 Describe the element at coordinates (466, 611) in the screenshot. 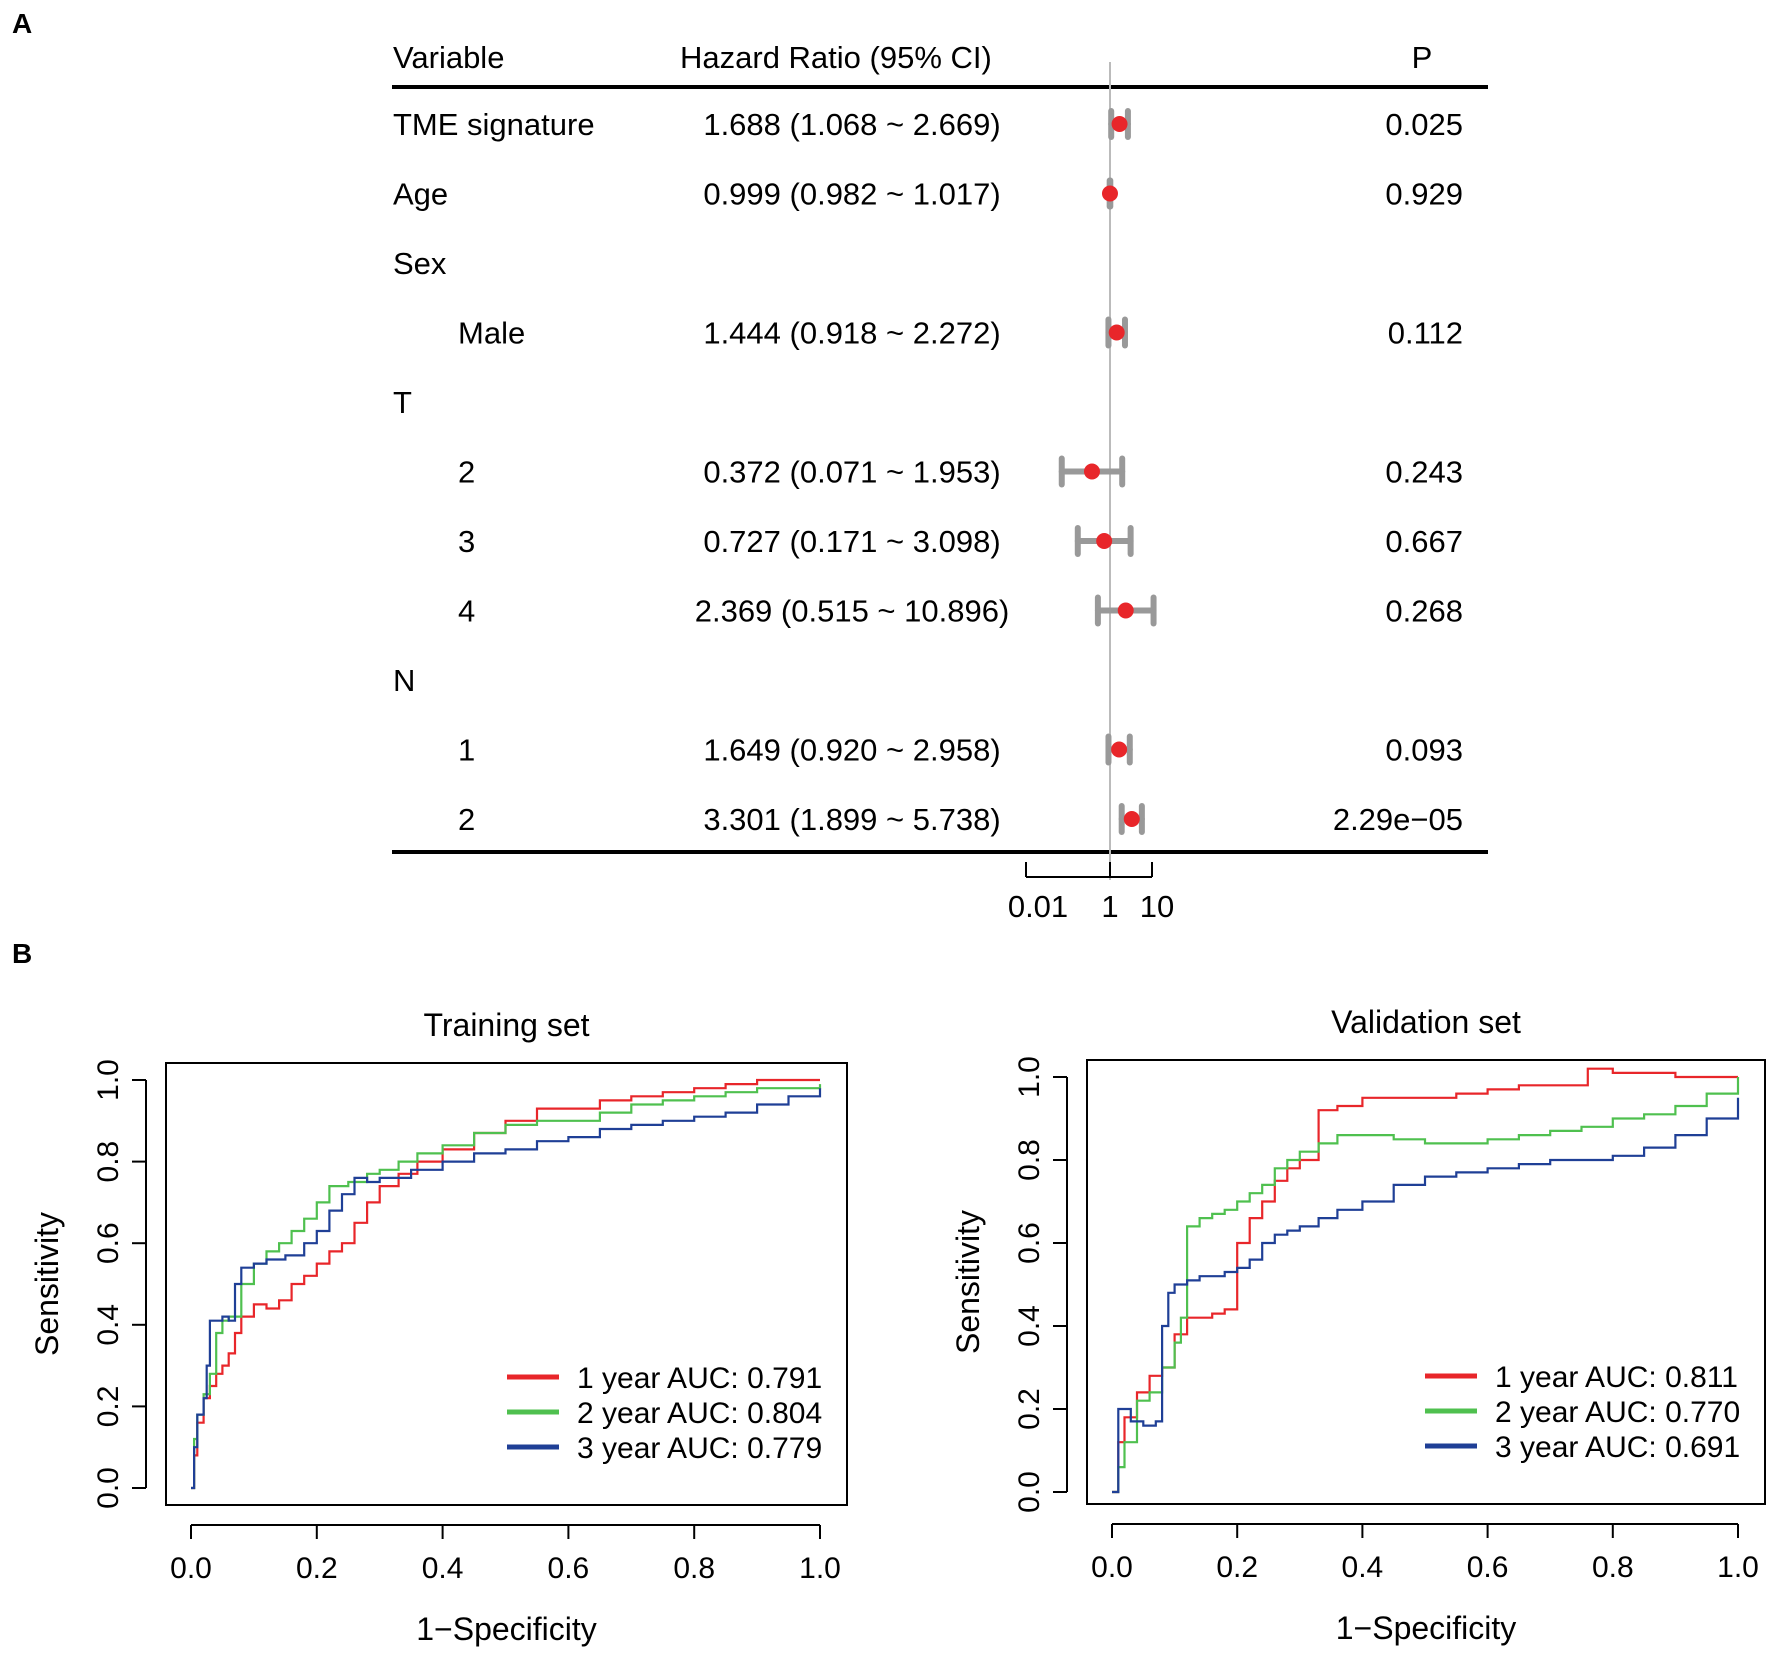

I see `row-label: 4` at that location.